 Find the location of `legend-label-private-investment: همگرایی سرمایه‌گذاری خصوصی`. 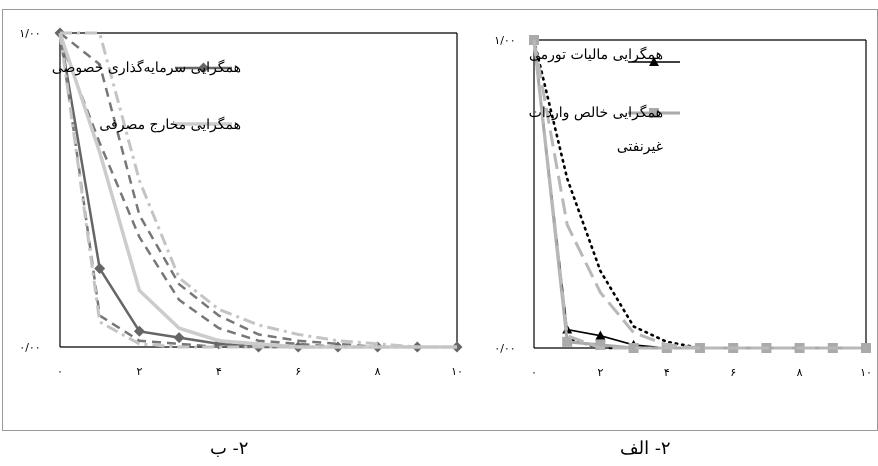

legend-label-private-investment: همگرایی سرمایه‌گذاری خصوصی is located at coordinates (146, 68).